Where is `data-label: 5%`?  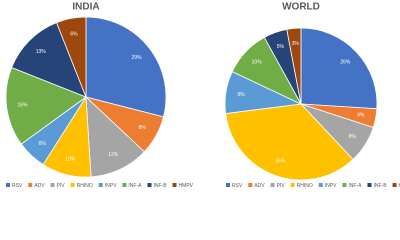 data-label: 5% is located at coordinates (281, 47).